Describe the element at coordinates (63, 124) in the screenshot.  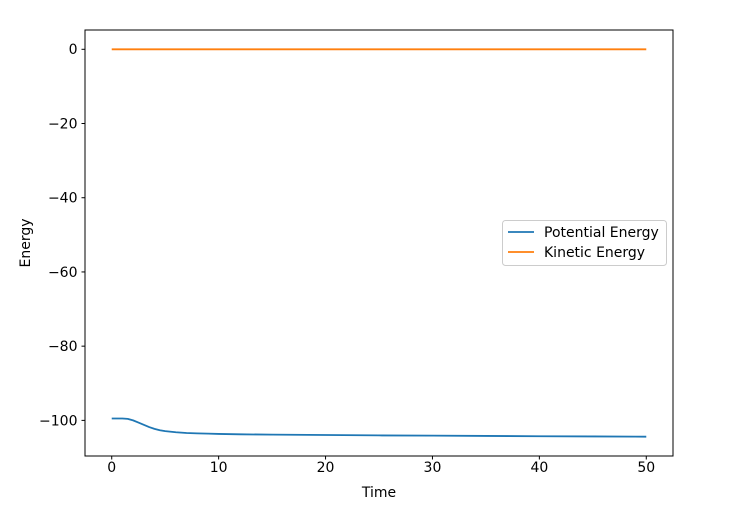
I see `y-tick-label: −20` at that location.